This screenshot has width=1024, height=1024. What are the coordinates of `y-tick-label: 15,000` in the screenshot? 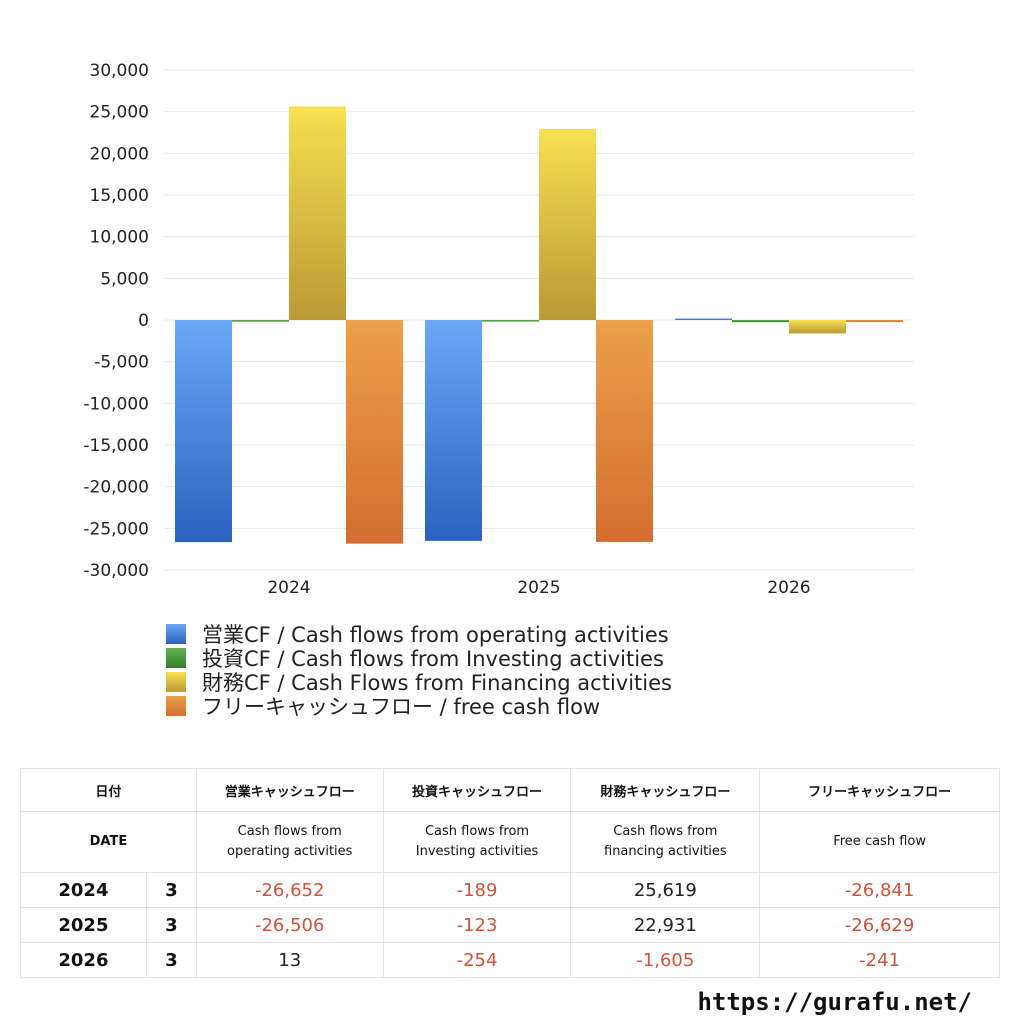 It's located at (119, 196).